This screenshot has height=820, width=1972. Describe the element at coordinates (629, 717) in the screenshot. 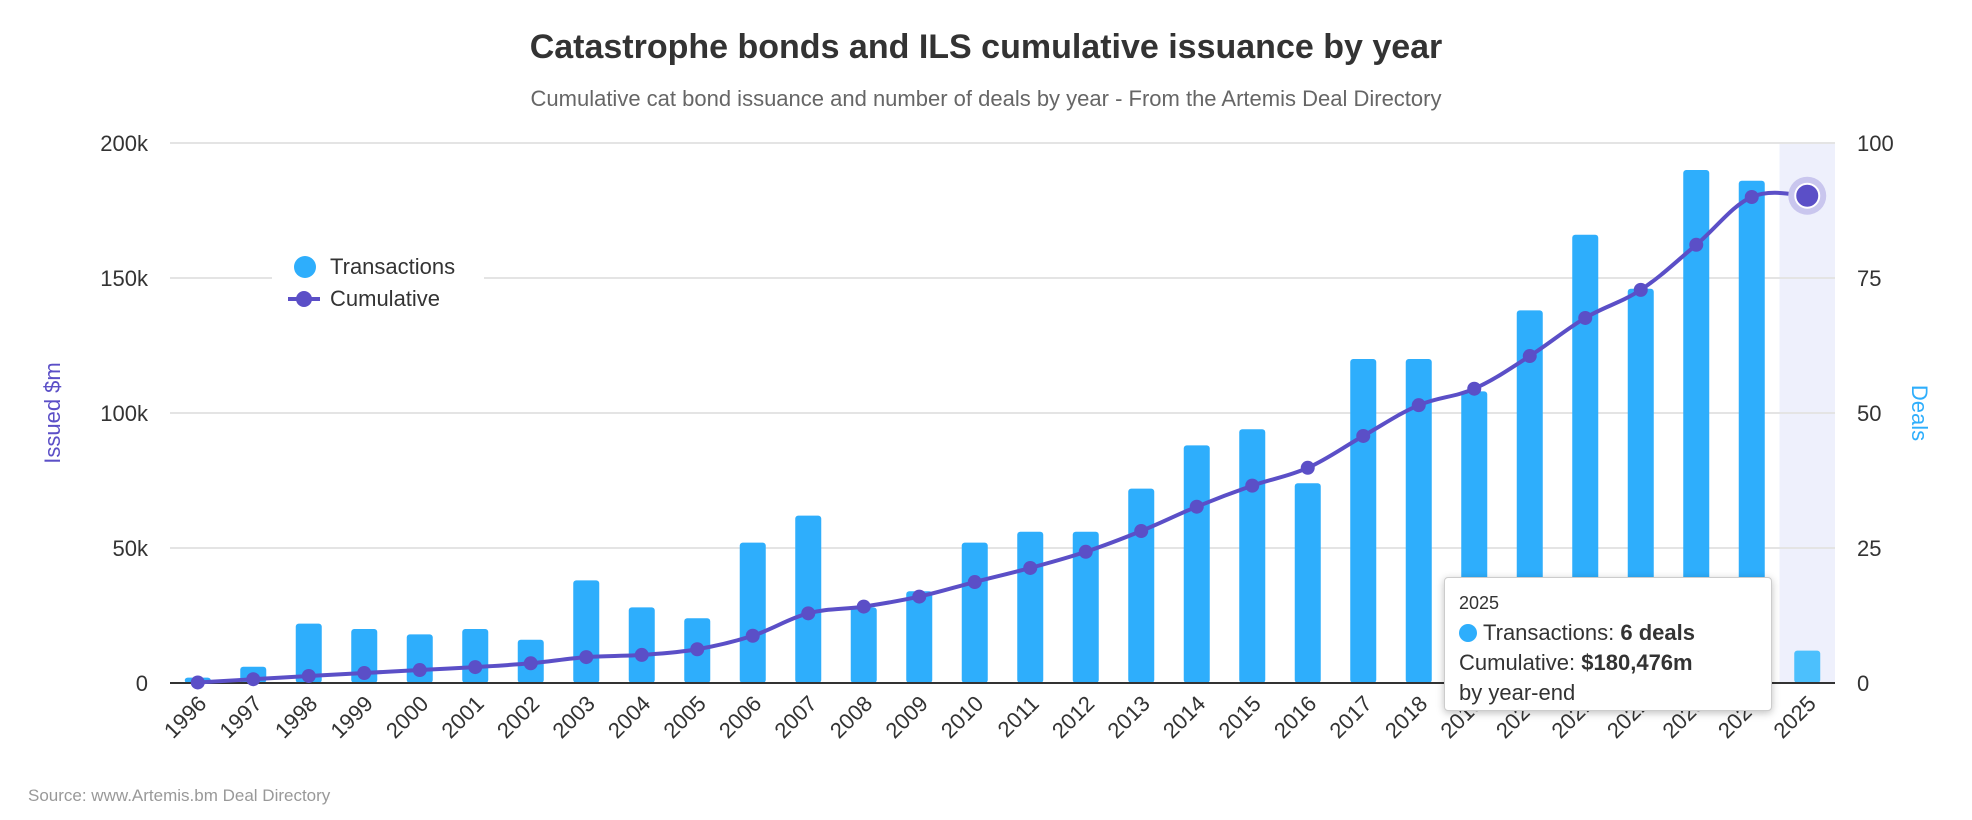

I see `x-tick-label: 2004` at that location.